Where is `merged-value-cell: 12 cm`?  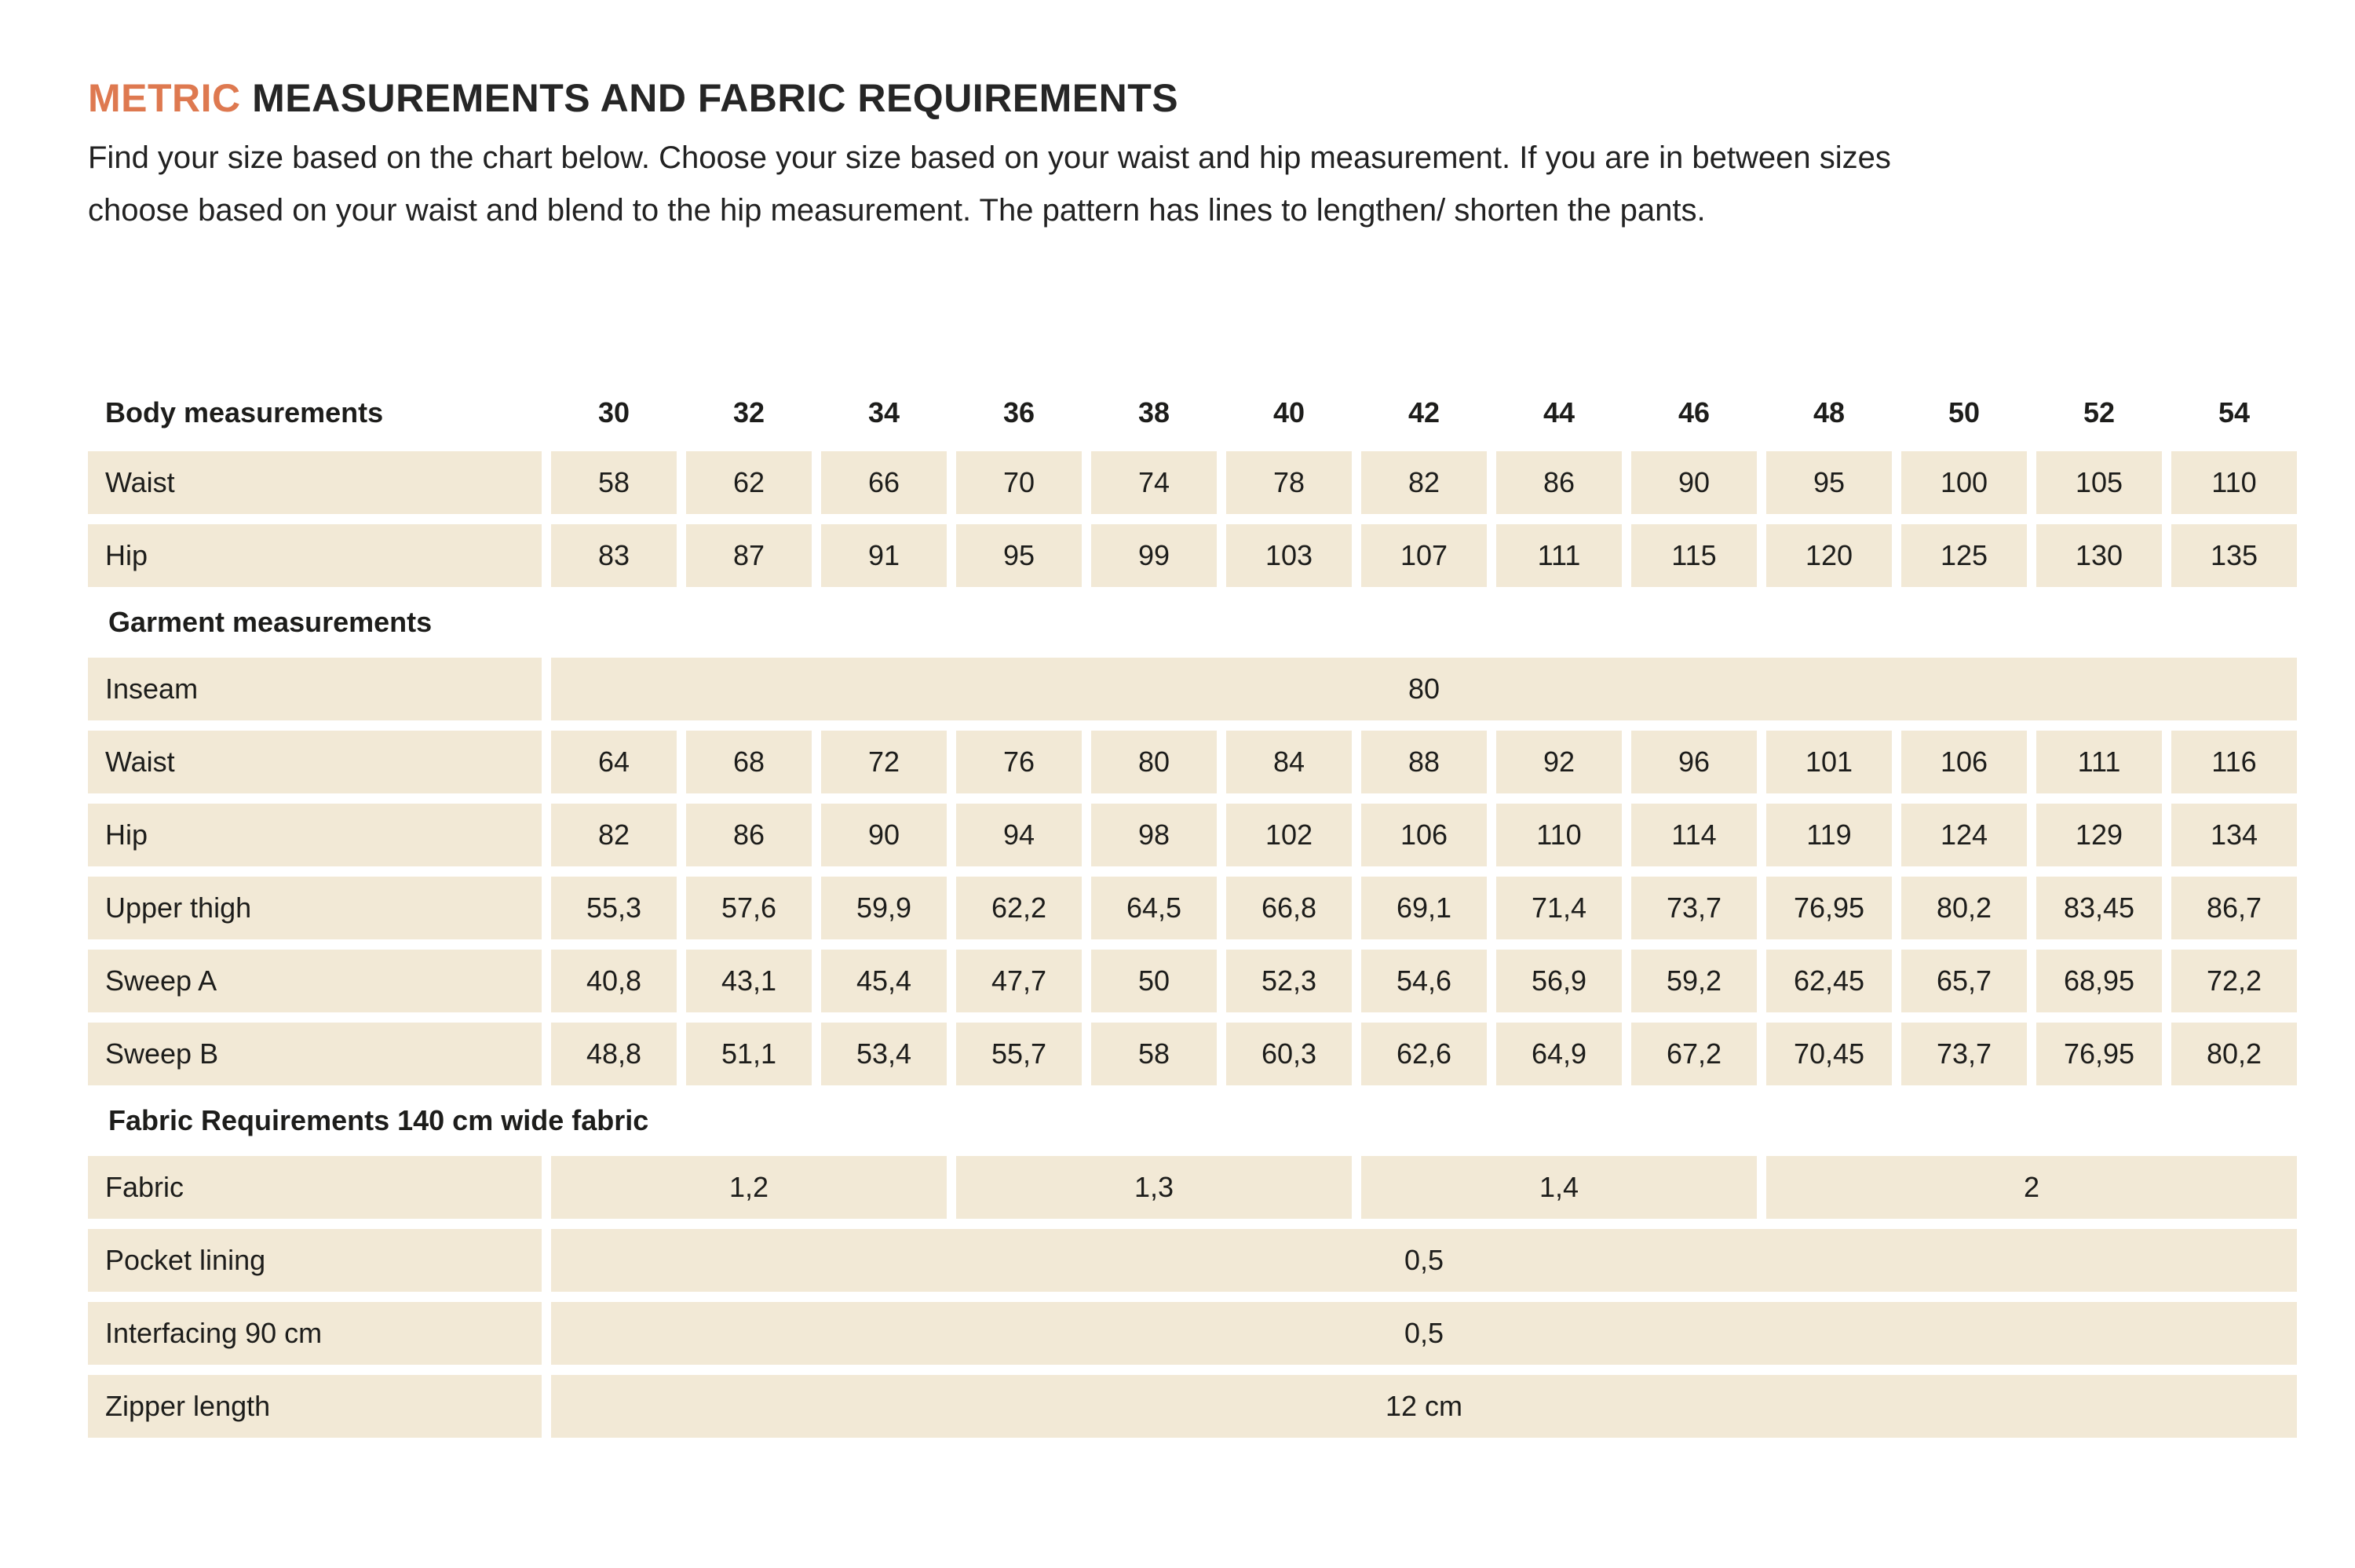 merged-value-cell: 12 cm is located at coordinates (1424, 1406).